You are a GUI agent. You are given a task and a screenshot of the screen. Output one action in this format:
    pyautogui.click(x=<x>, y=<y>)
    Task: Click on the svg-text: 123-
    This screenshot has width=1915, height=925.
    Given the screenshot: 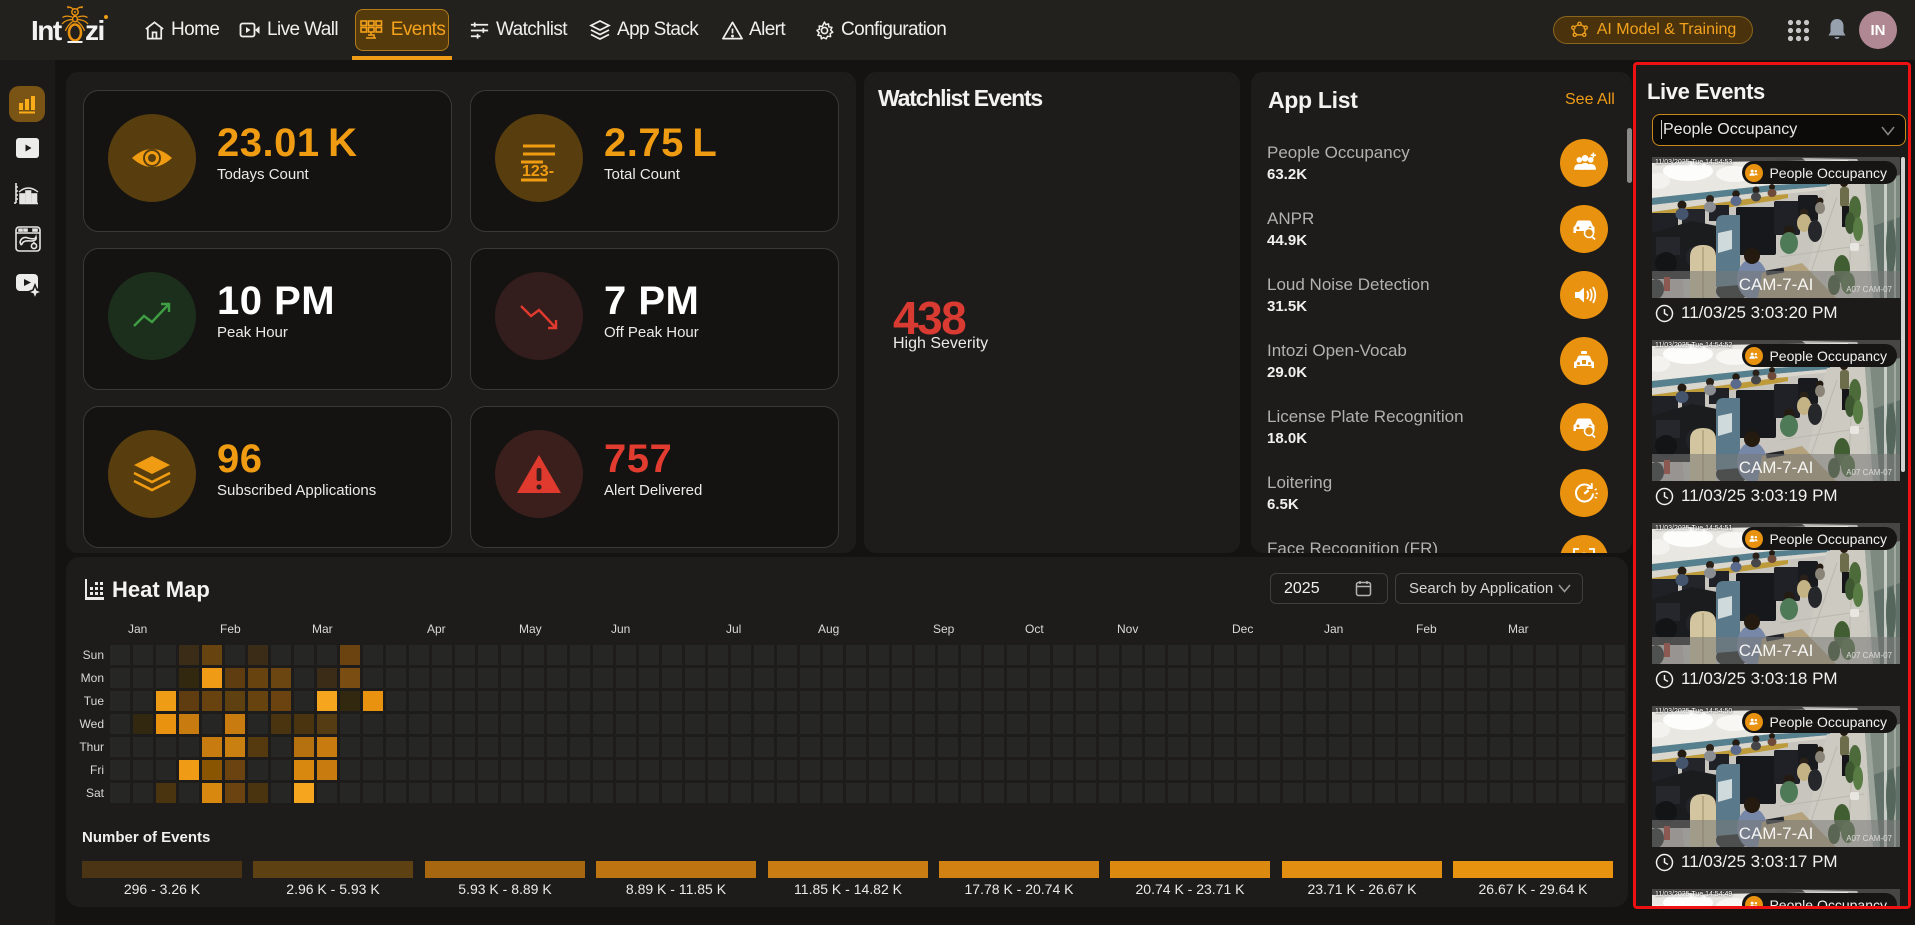 What is the action you would take?
    pyautogui.click(x=538, y=171)
    